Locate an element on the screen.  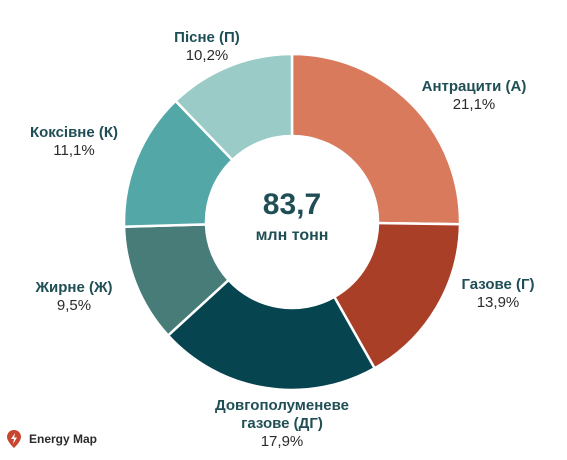
slice-value-label: 9,5% is located at coordinates (74, 305).